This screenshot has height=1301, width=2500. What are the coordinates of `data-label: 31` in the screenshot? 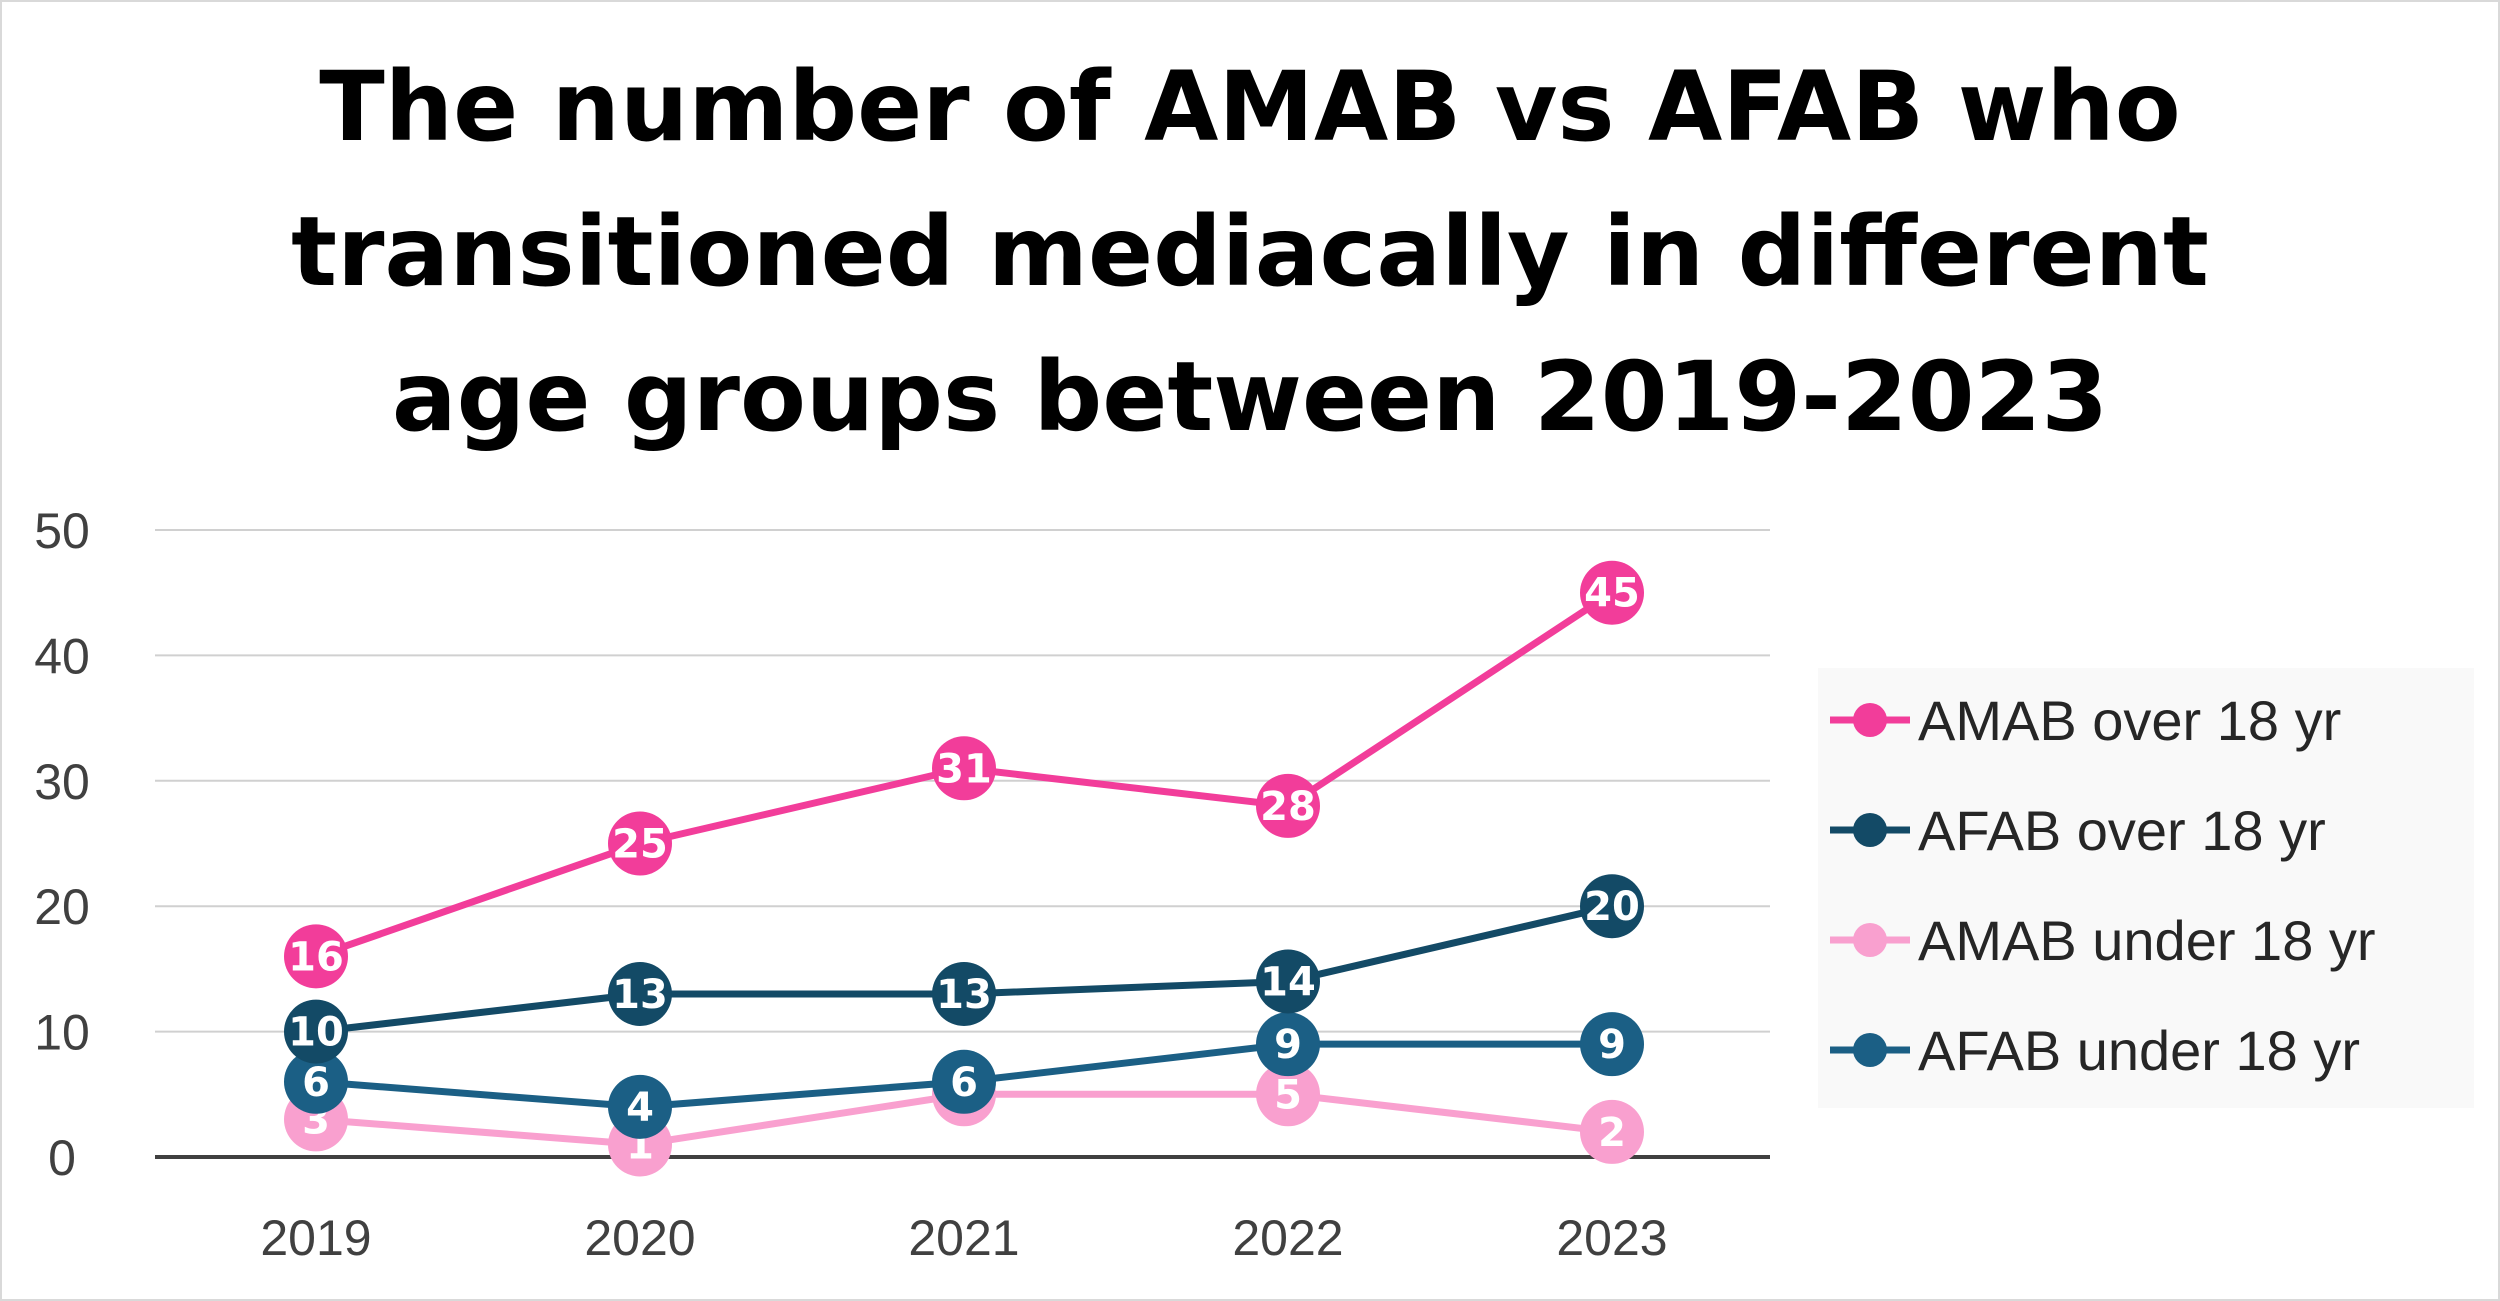 It's located at (964, 769).